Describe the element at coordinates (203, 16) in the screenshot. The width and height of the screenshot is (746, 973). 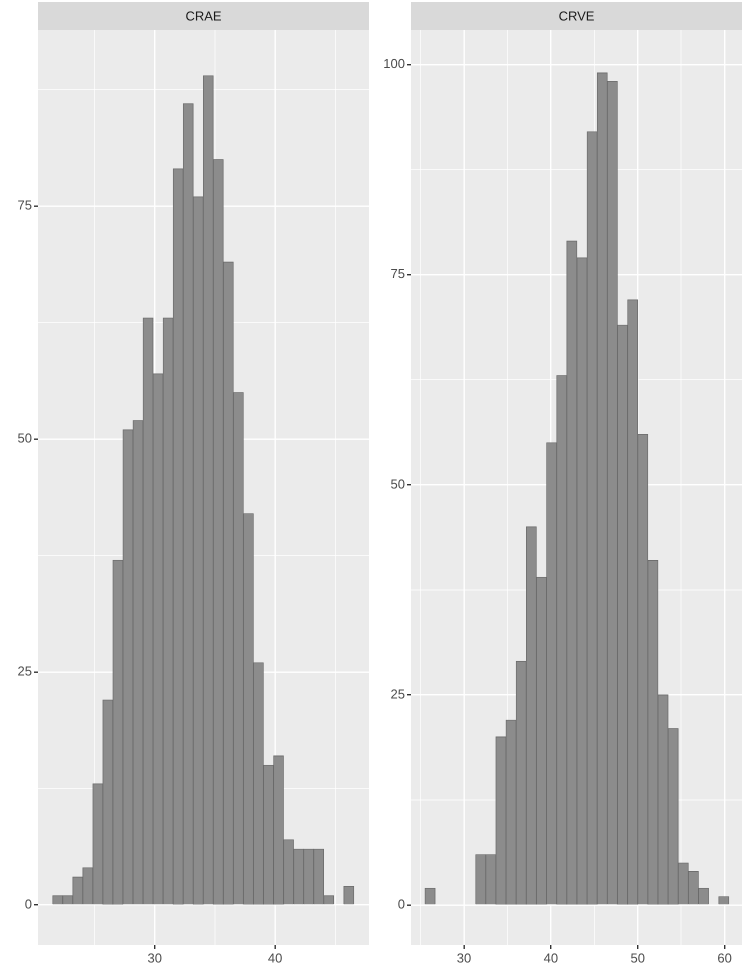
I see `chart-title: CRAE` at that location.